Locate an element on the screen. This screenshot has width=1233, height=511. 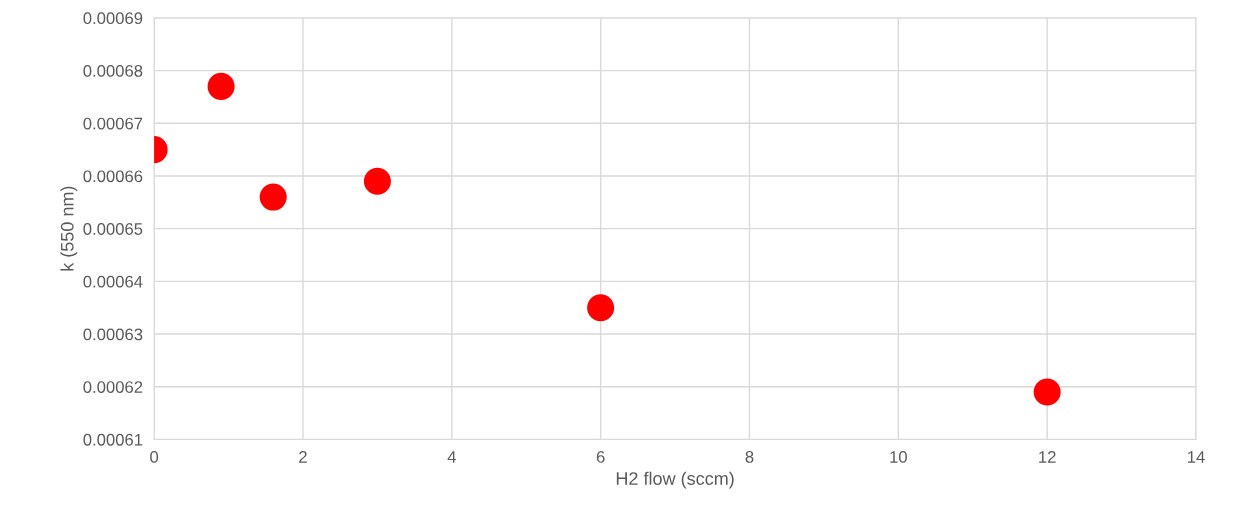
y-tick-label: 0.00069 is located at coordinates (113, 18).